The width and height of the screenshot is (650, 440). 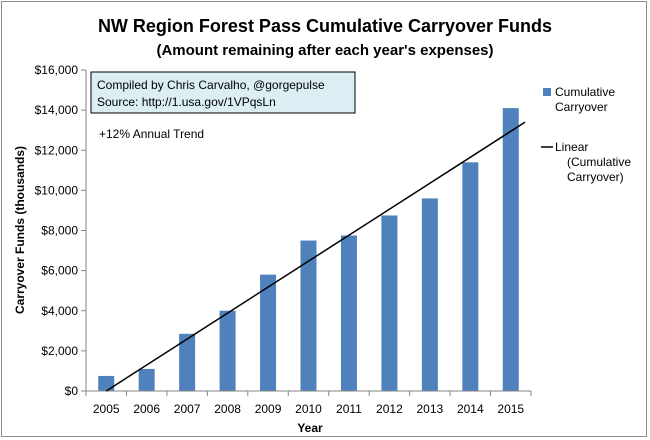 What do you see at coordinates (430, 409) in the screenshot?
I see `x-tick-label: 2013` at bounding box center [430, 409].